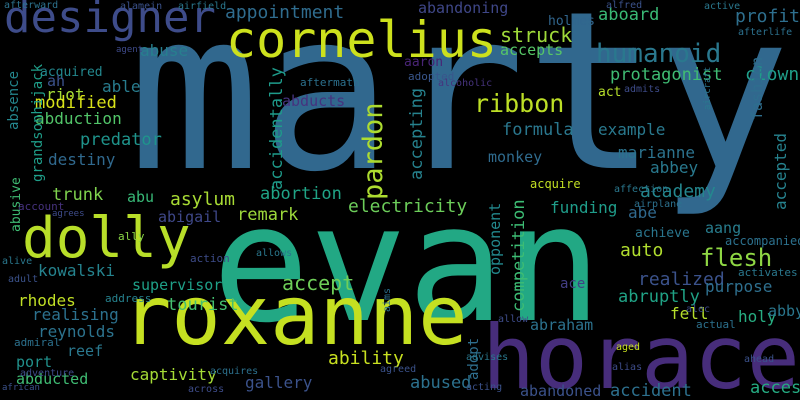 The height and width of the screenshot is (400, 800). What do you see at coordinates (417, 134) in the screenshot?
I see `word: accepting` at bounding box center [417, 134].